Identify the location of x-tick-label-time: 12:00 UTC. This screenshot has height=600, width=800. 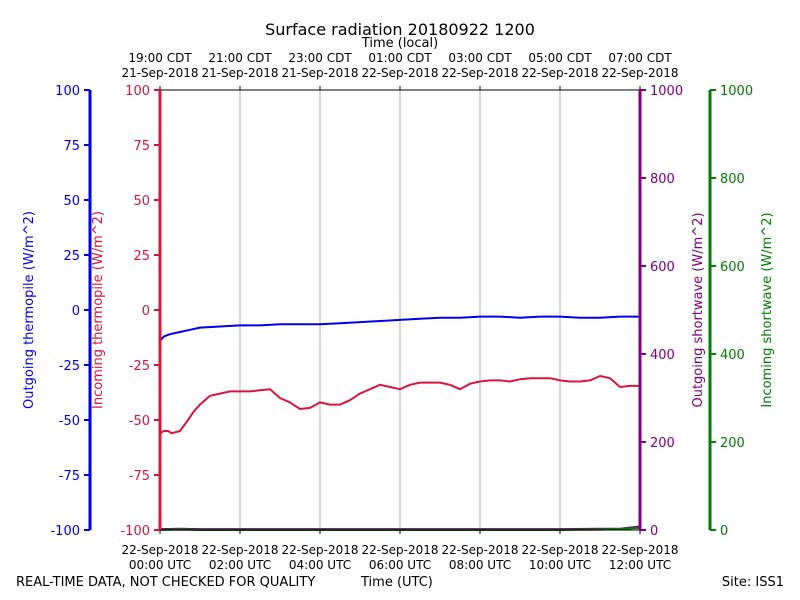
(640, 565).